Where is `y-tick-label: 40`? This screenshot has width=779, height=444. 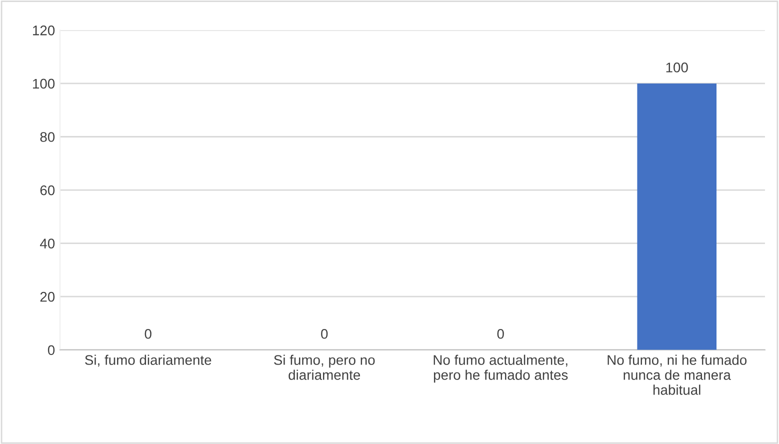 y-tick-label: 40 is located at coordinates (47, 243).